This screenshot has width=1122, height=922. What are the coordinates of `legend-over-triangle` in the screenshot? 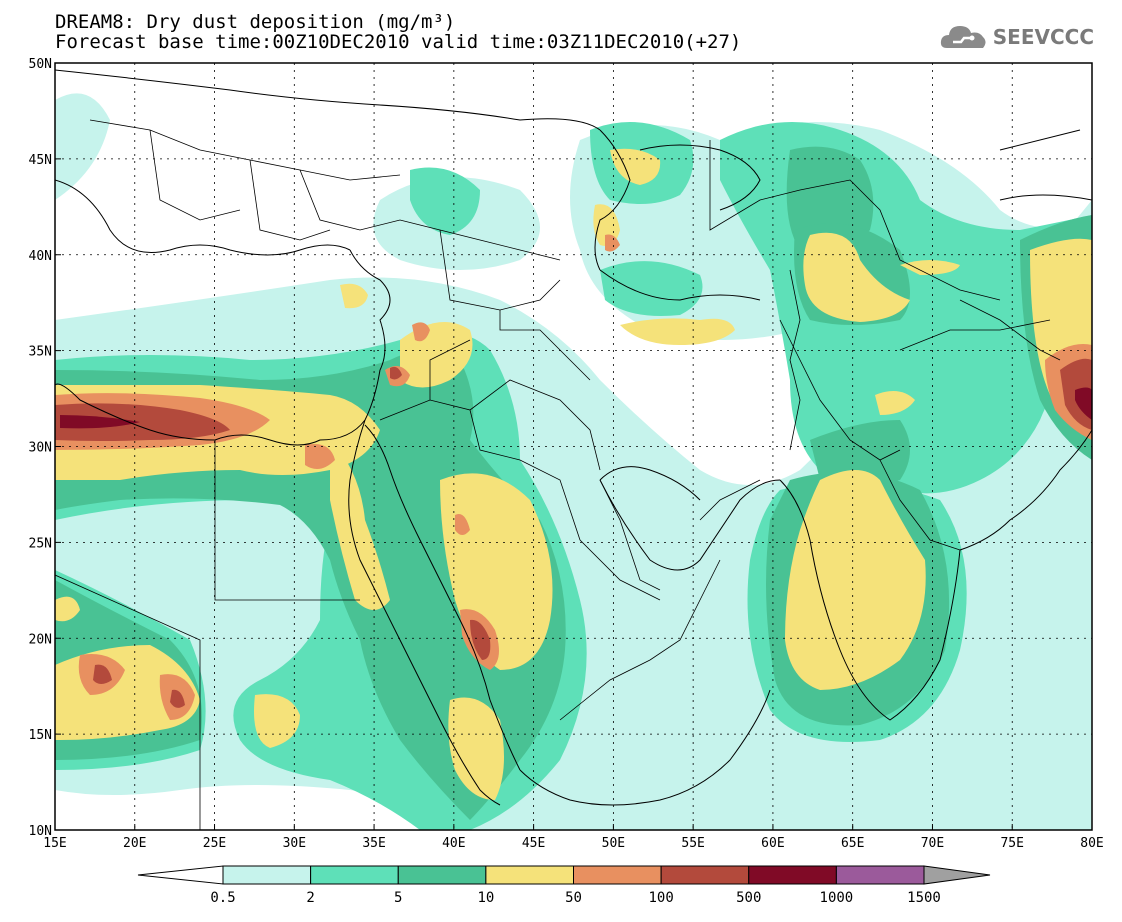 It's located at (957, 875).